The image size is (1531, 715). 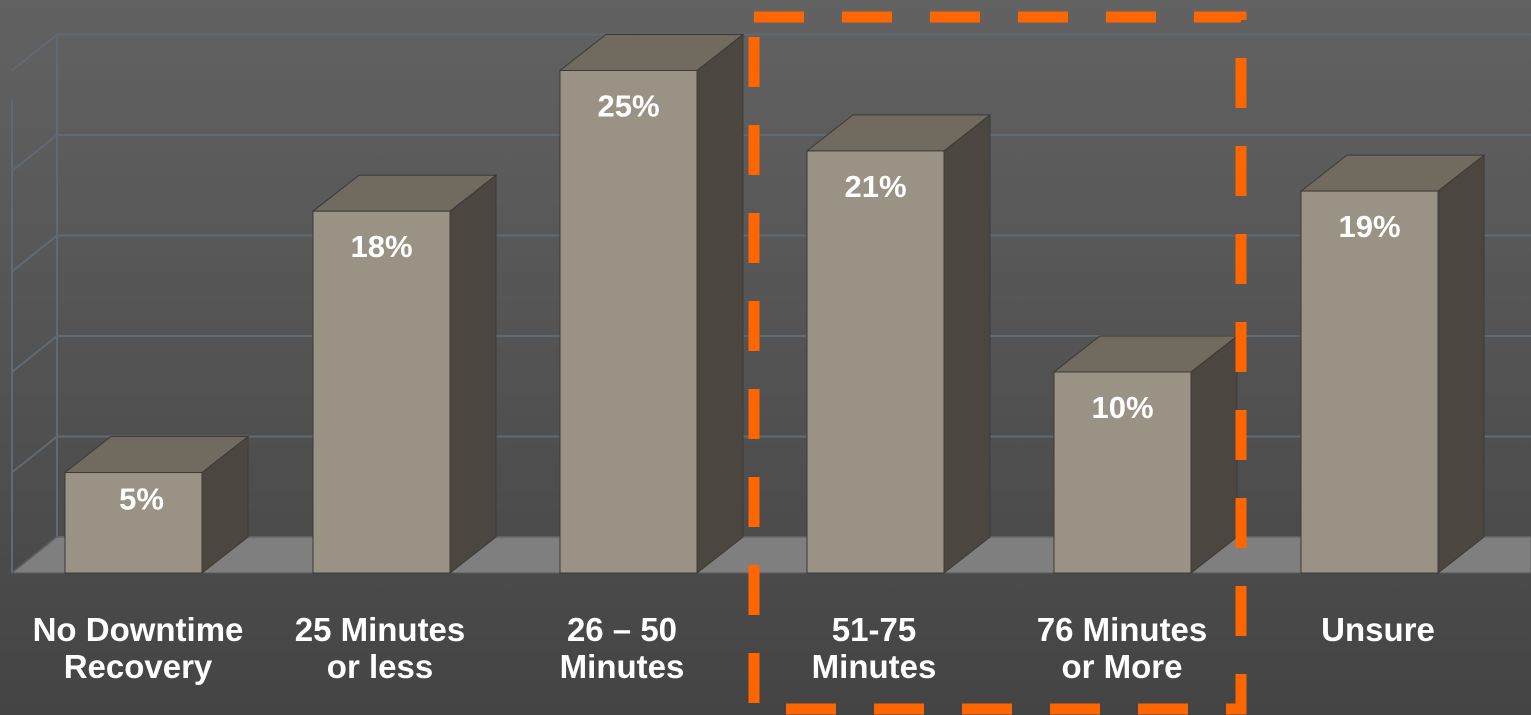 I want to click on x-tick-label: 51-75 Minutes, so click(x=874, y=648).